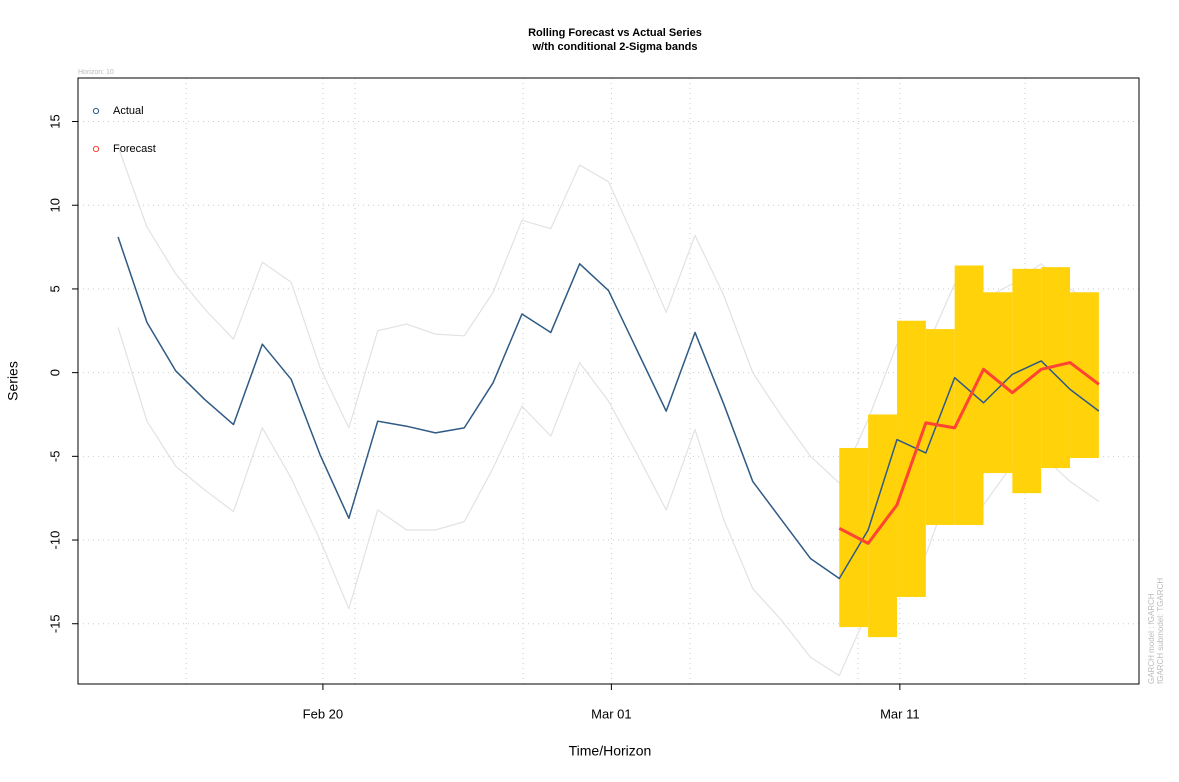 The image size is (1179, 782). I want to click on side-note: GARCH model : fGARCH, so click(1151, 638).